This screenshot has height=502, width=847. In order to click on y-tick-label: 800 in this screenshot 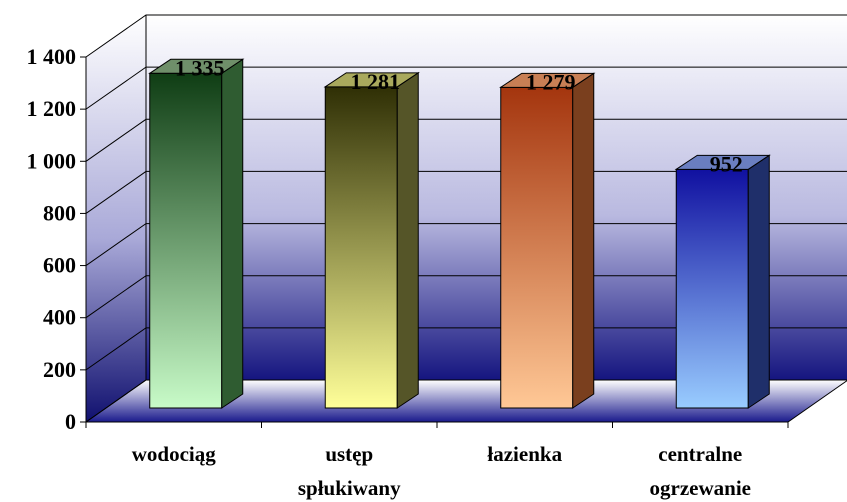, I will do `click(59, 212)`.